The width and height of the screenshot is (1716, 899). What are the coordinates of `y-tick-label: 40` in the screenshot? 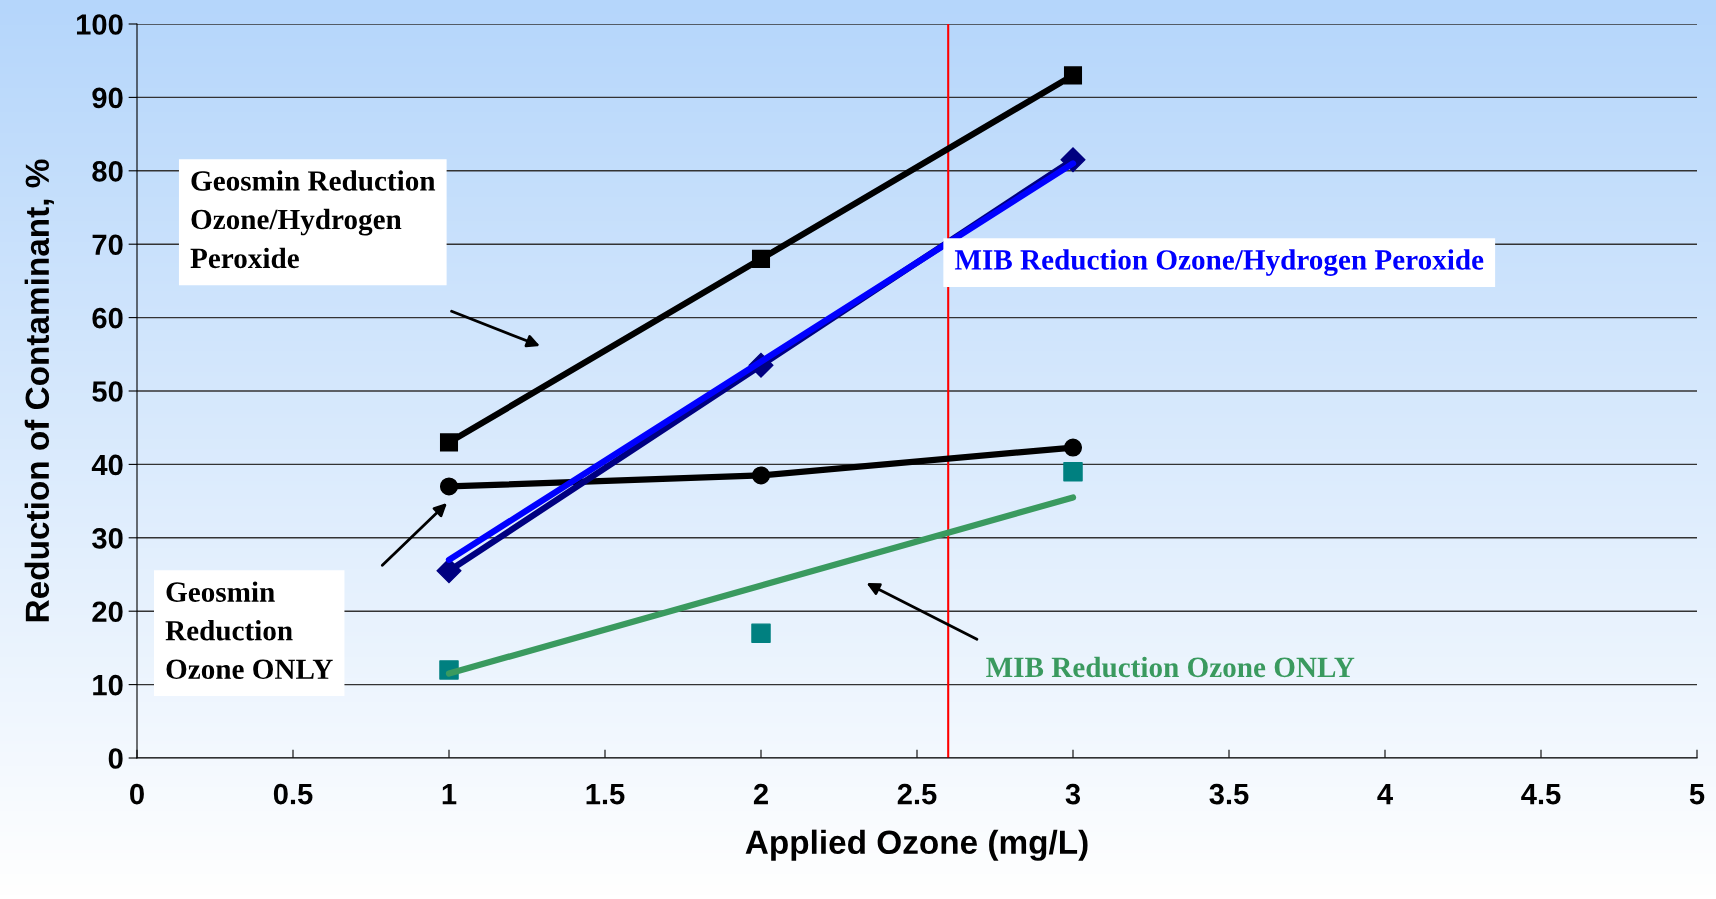 It's located at (107, 465).